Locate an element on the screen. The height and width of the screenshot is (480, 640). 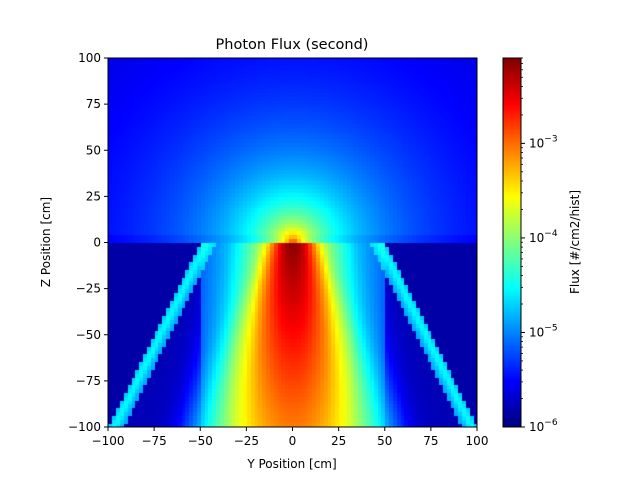
x-tick-label: −100 is located at coordinates (108, 441).